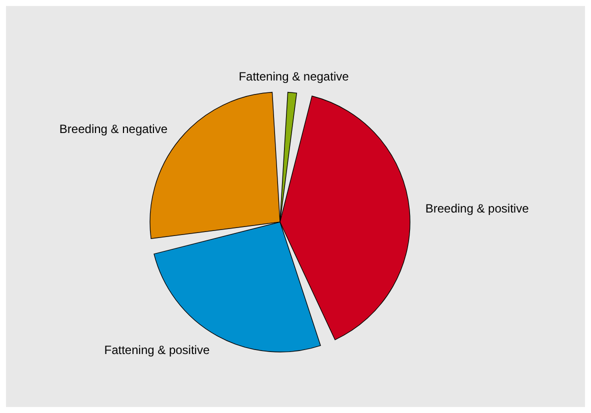 This screenshot has width=591, height=413. I want to click on slice-label: Breeding & positive, so click(477, 208).